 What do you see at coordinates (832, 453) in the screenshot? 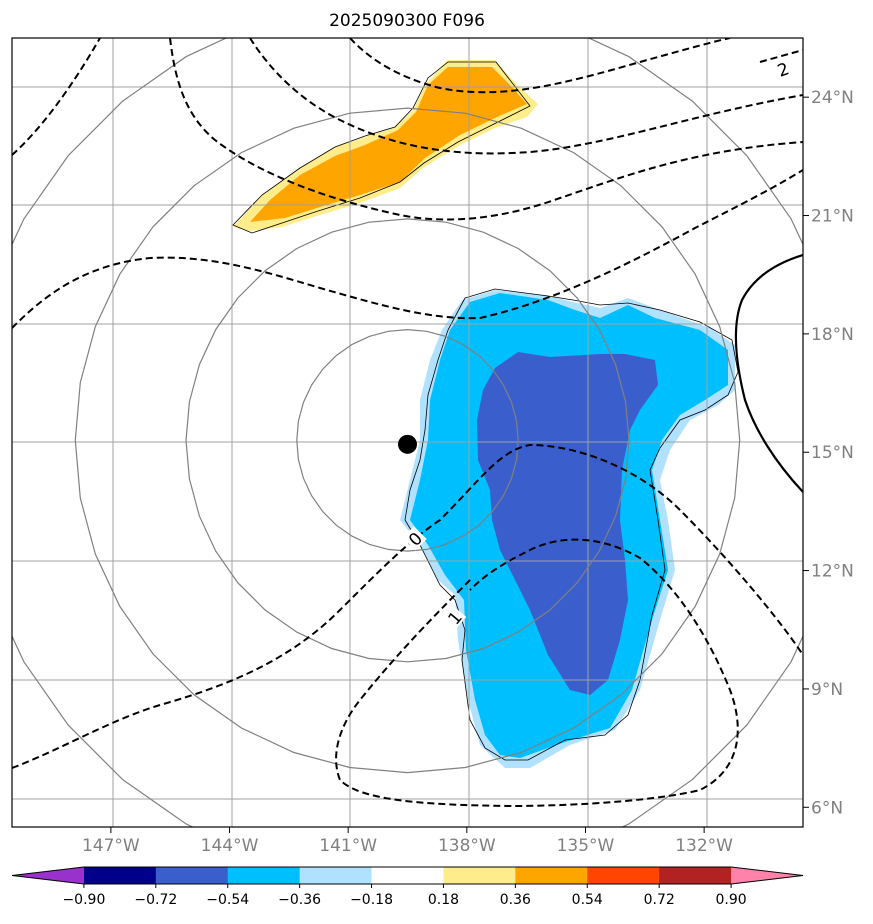
I see `lat-tick-label: 15°N` at bounding box center [832, 453].